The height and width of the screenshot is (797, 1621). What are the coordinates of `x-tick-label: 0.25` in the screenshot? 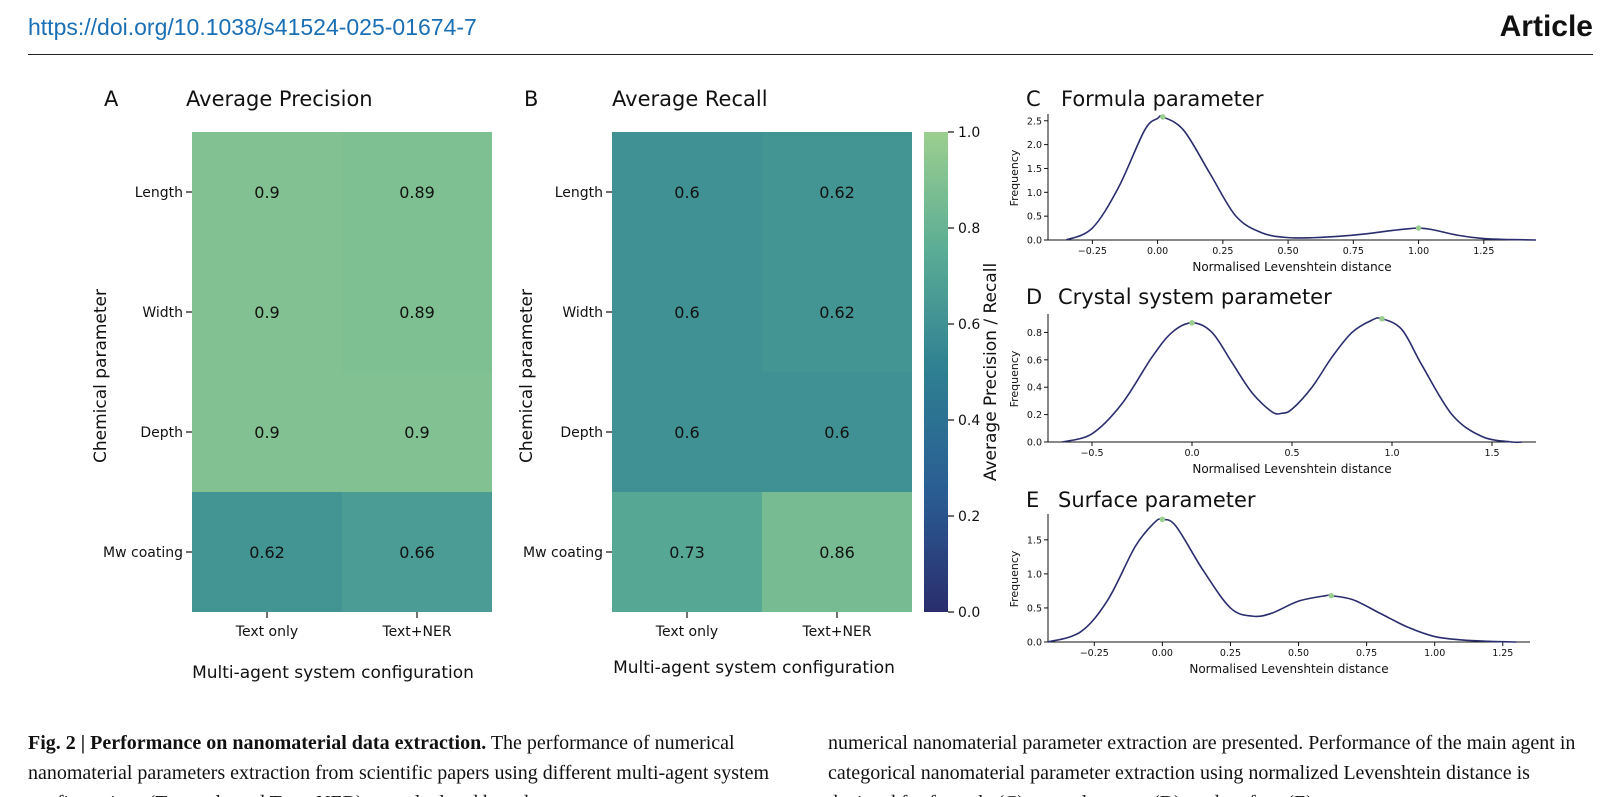 It's located at (1230, 653).